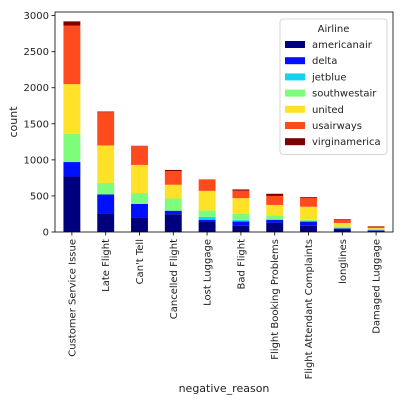 This screenshot has height=412, width=417. I want to click on legend-swatch-southwestair, so click(295, 93).